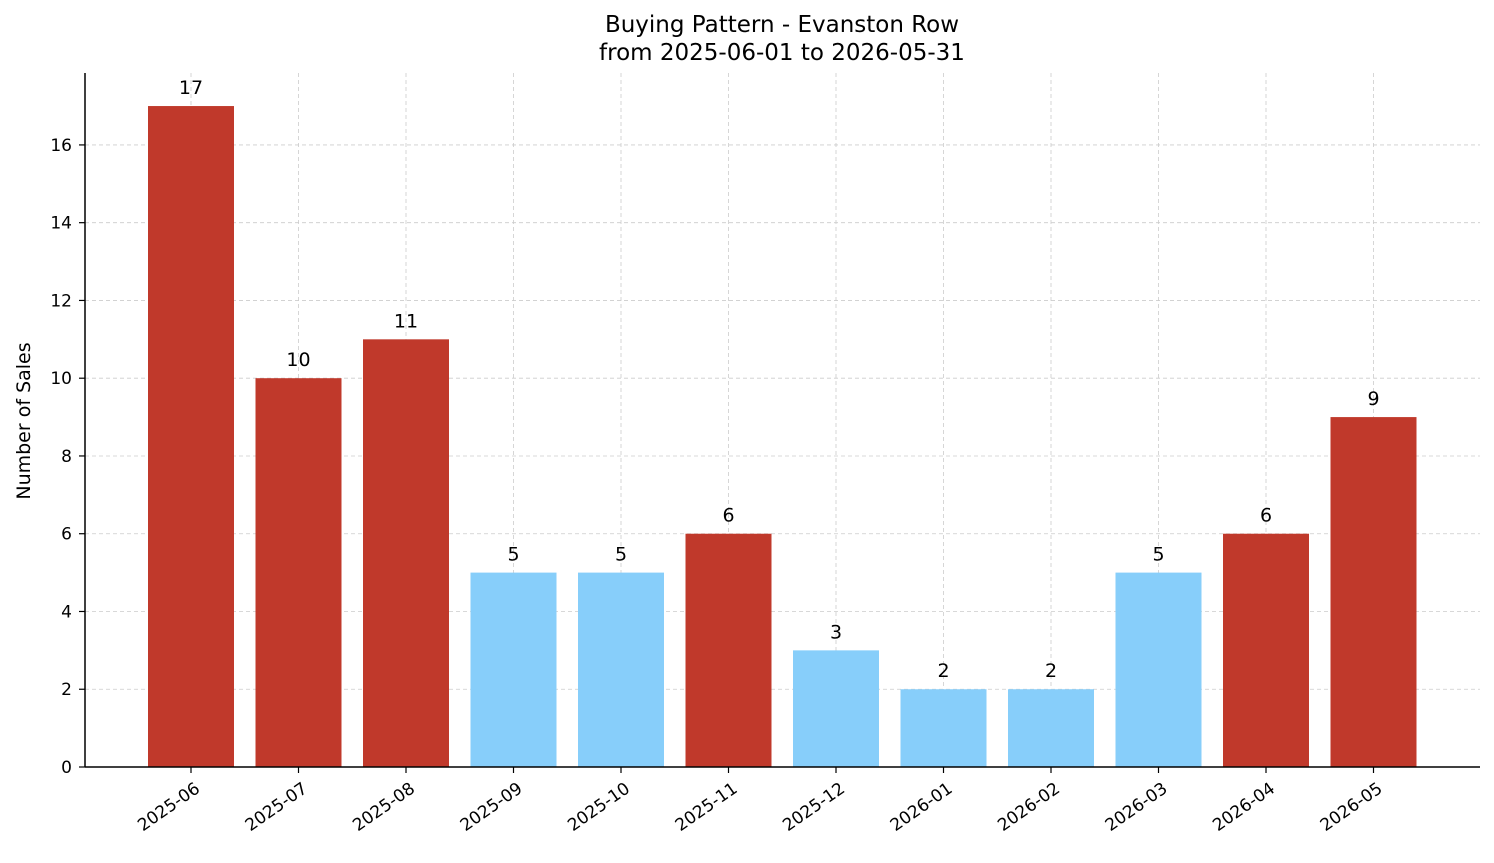 Image resolution: width=1494 pixels, height=863 pixels. I want to click on y-tick-label: 2, so click(66, 690).